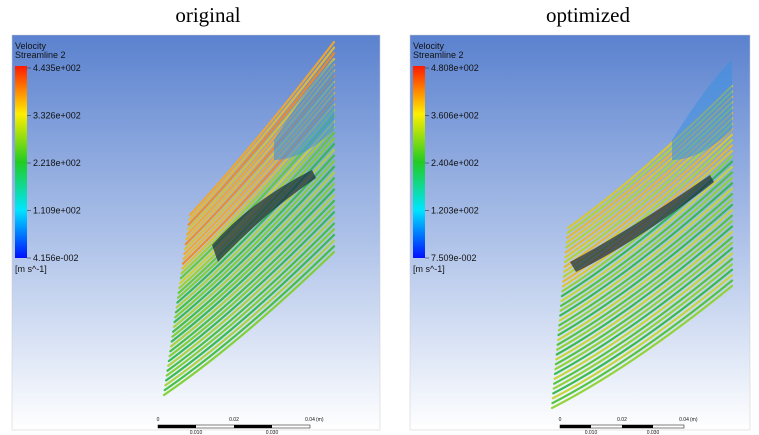 This screenshot has width=759, height=435. Describe the element at coordinates (455, 68) in the screenshot. I see `colorbar-label: 4.808e+002` at that location.